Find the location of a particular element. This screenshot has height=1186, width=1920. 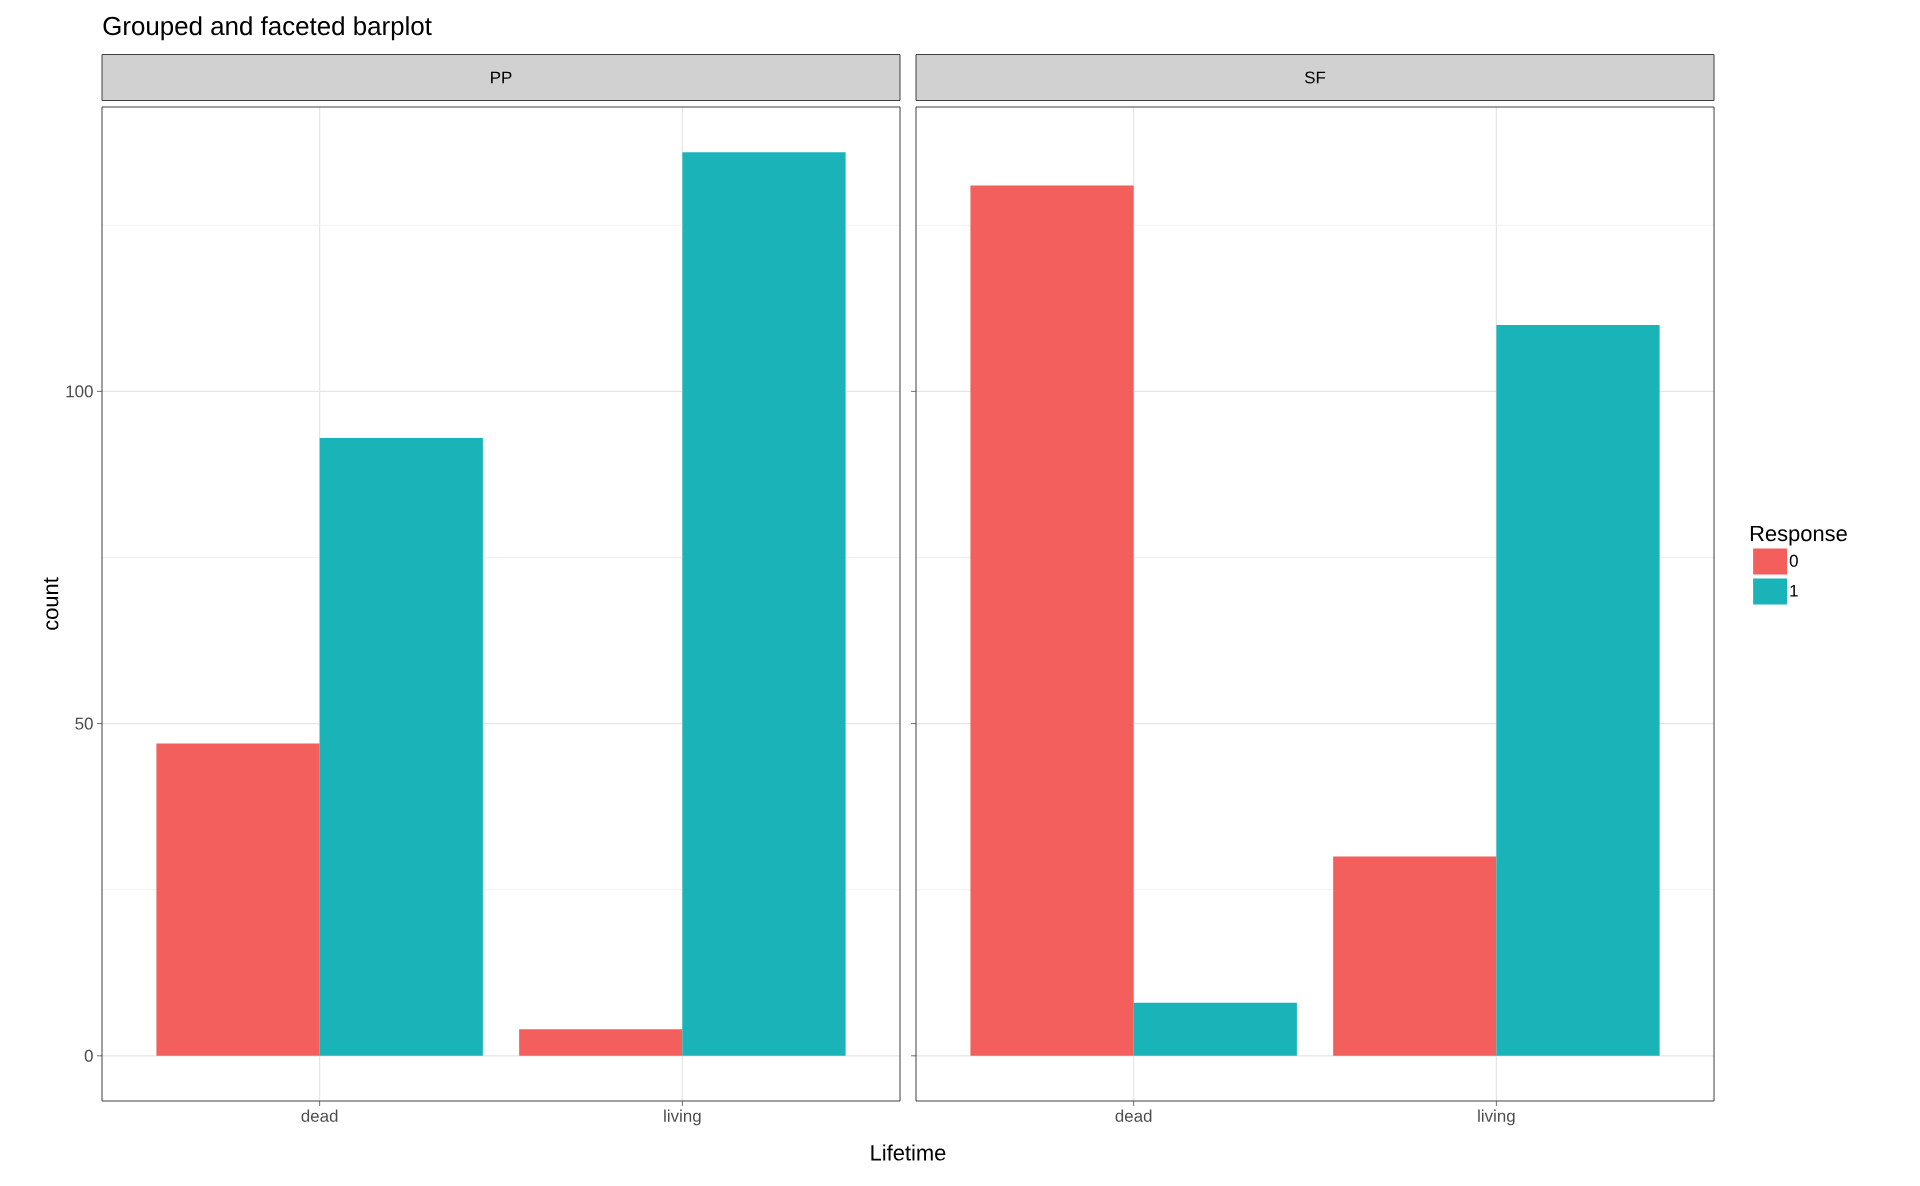

y-tick-label: 50 is located at coordinates (84, 723).